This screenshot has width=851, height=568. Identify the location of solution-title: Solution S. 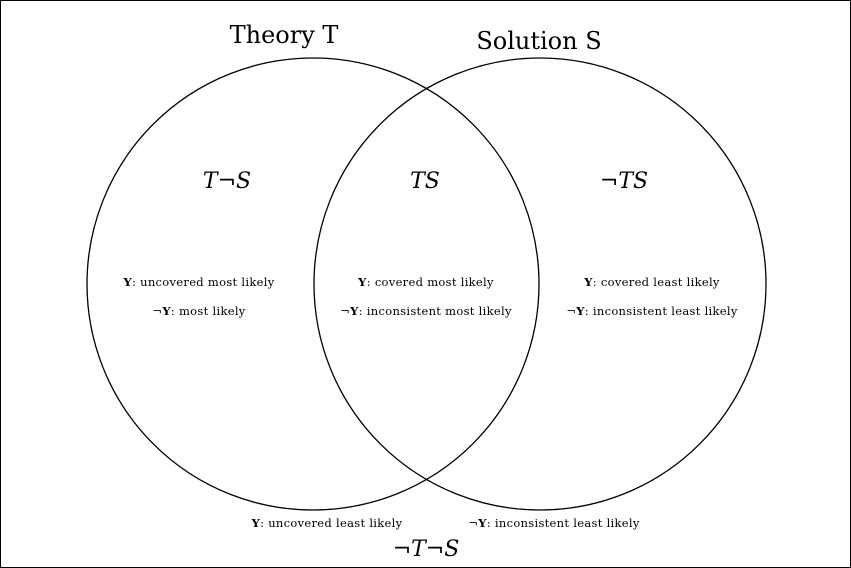
(539, 41).